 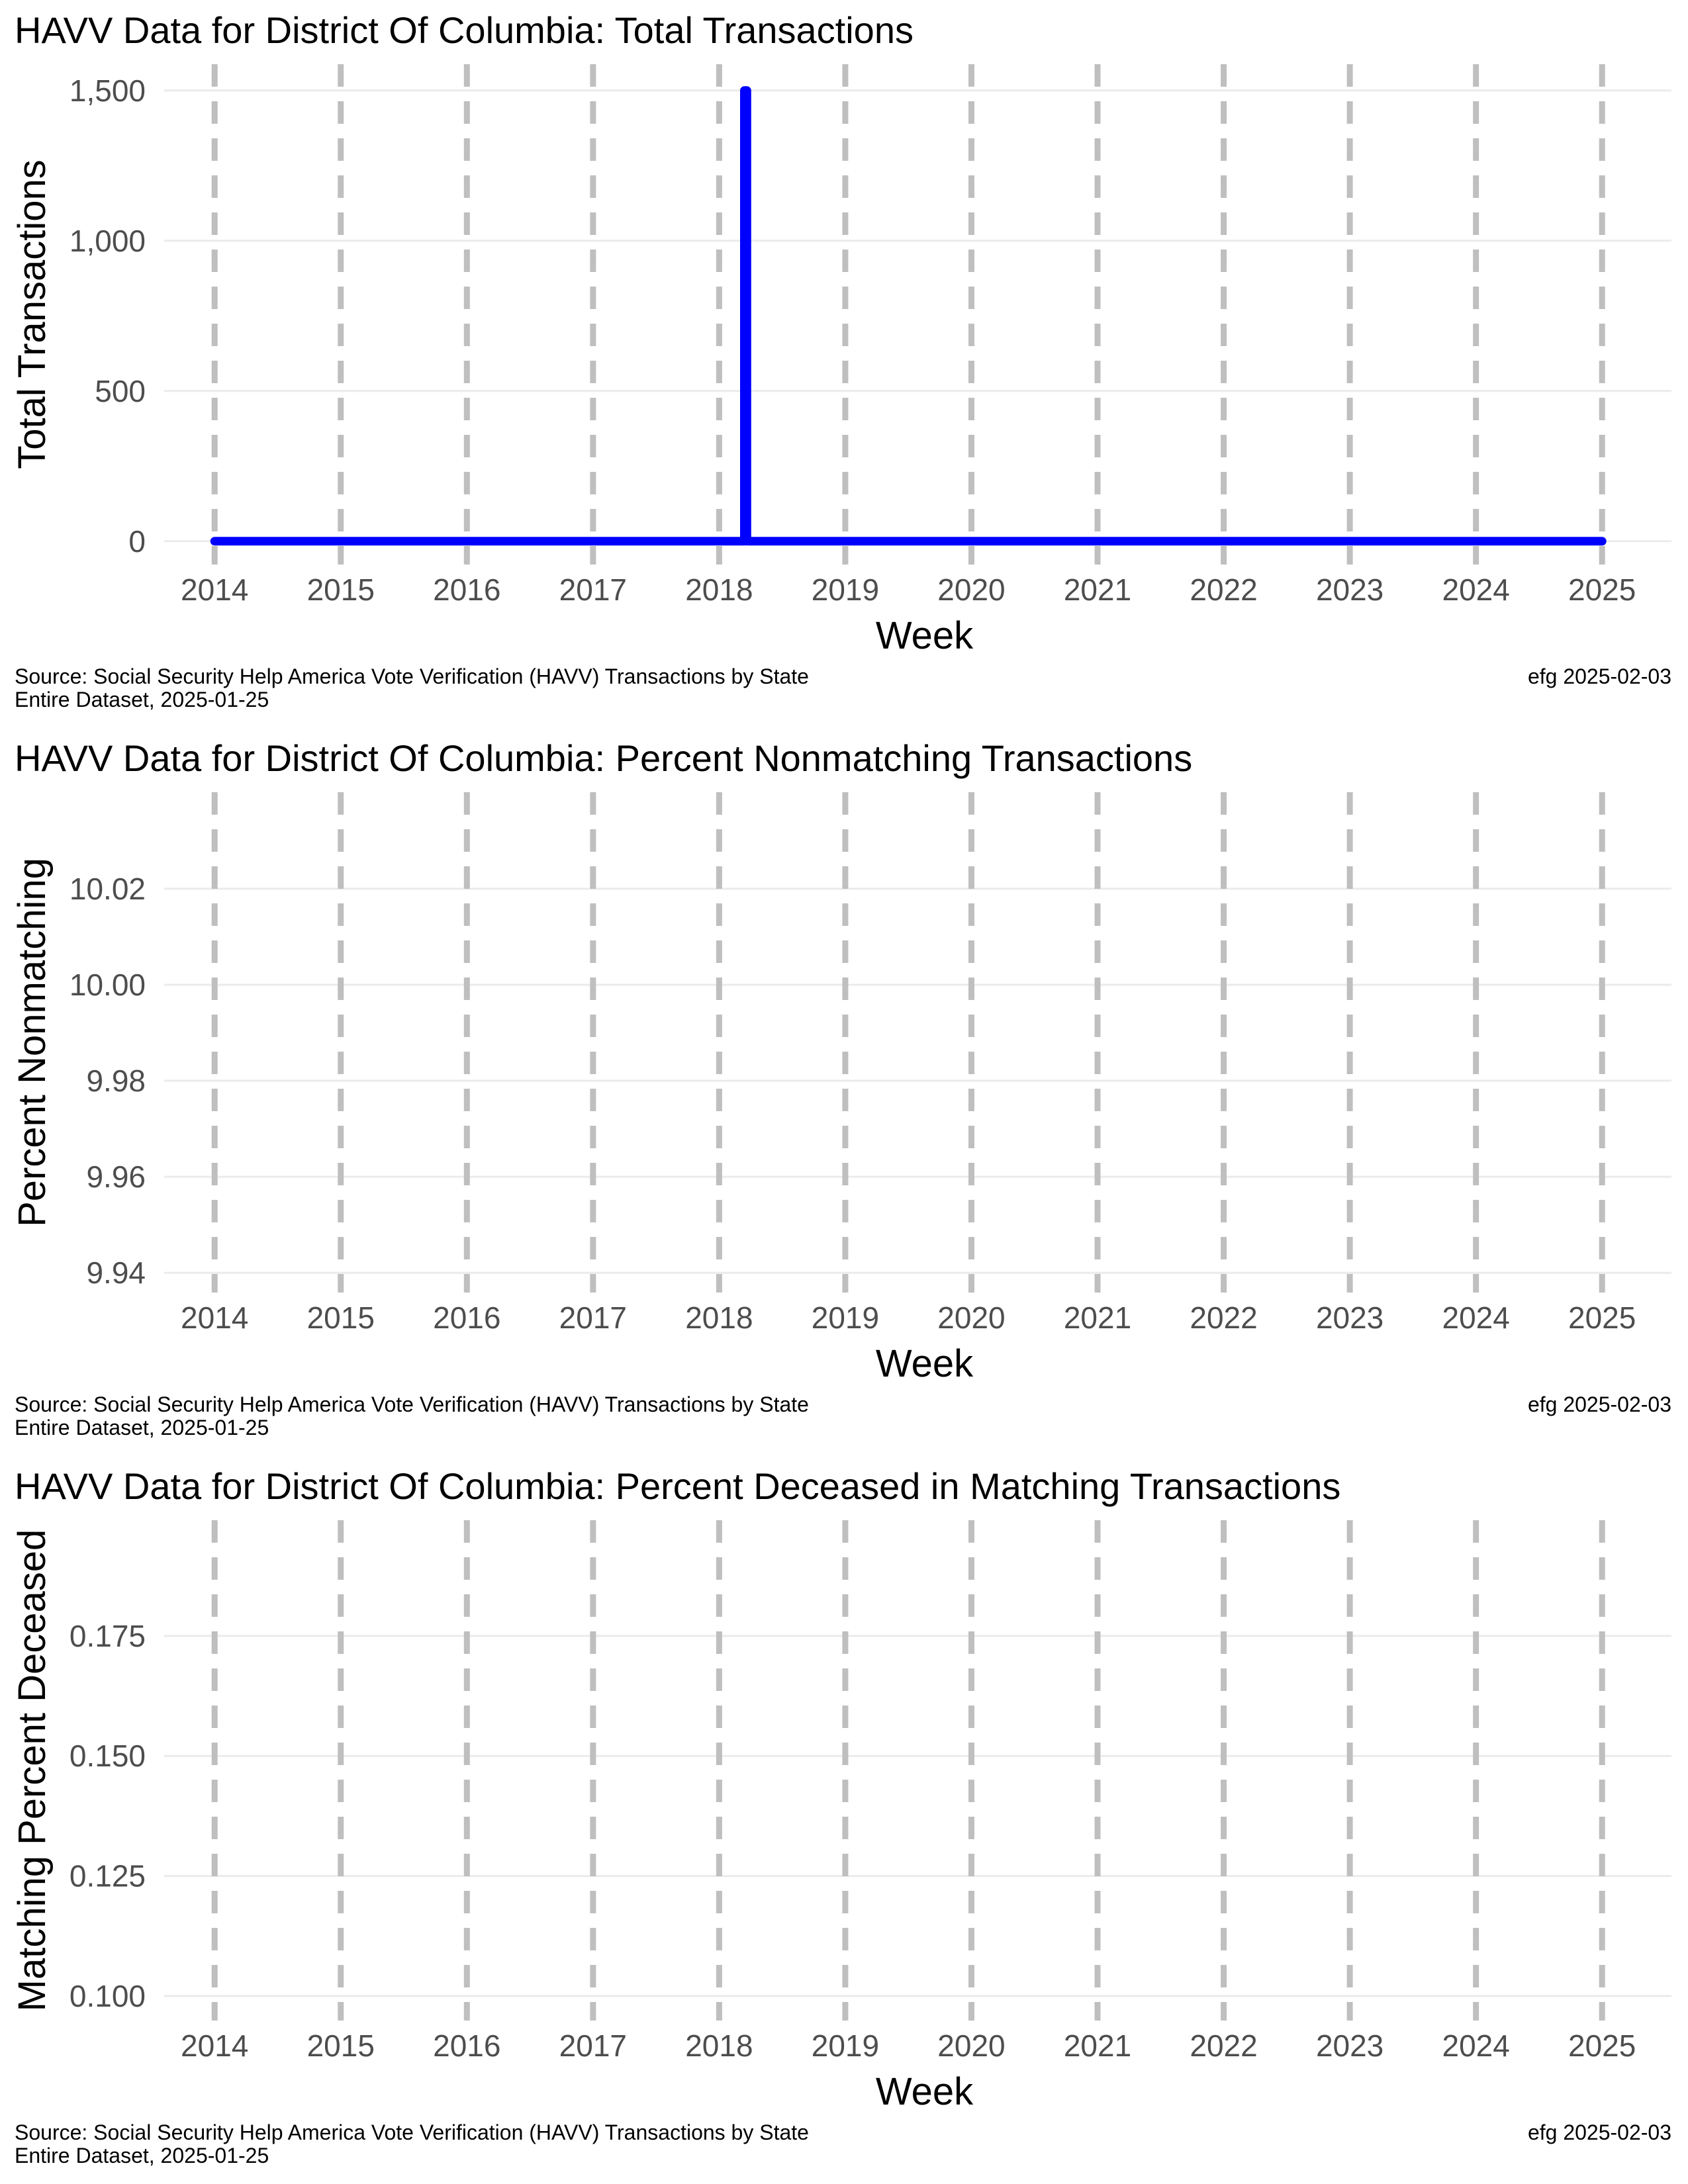 What do you see at coordinates (108, 1996) in the screenshot?
I see `y-tick-label: 0.100` at bounding box center [108, 1996].